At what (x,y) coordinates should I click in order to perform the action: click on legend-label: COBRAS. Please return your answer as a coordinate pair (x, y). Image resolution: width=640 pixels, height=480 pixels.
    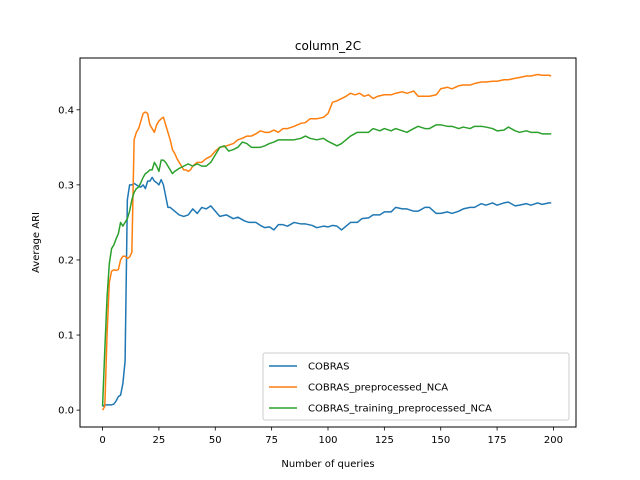
    Looking at the image, I should click on (328, 367).